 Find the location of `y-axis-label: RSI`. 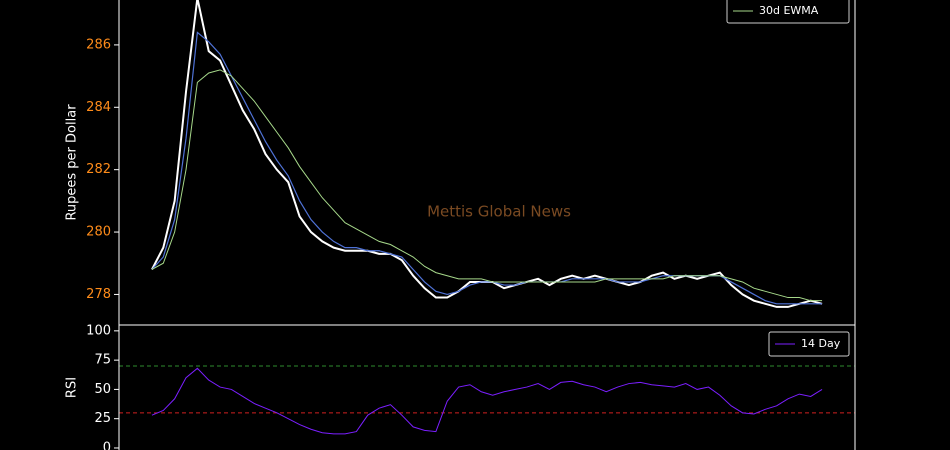

y-axis-label: RSI is located at coordinates (72, 387).